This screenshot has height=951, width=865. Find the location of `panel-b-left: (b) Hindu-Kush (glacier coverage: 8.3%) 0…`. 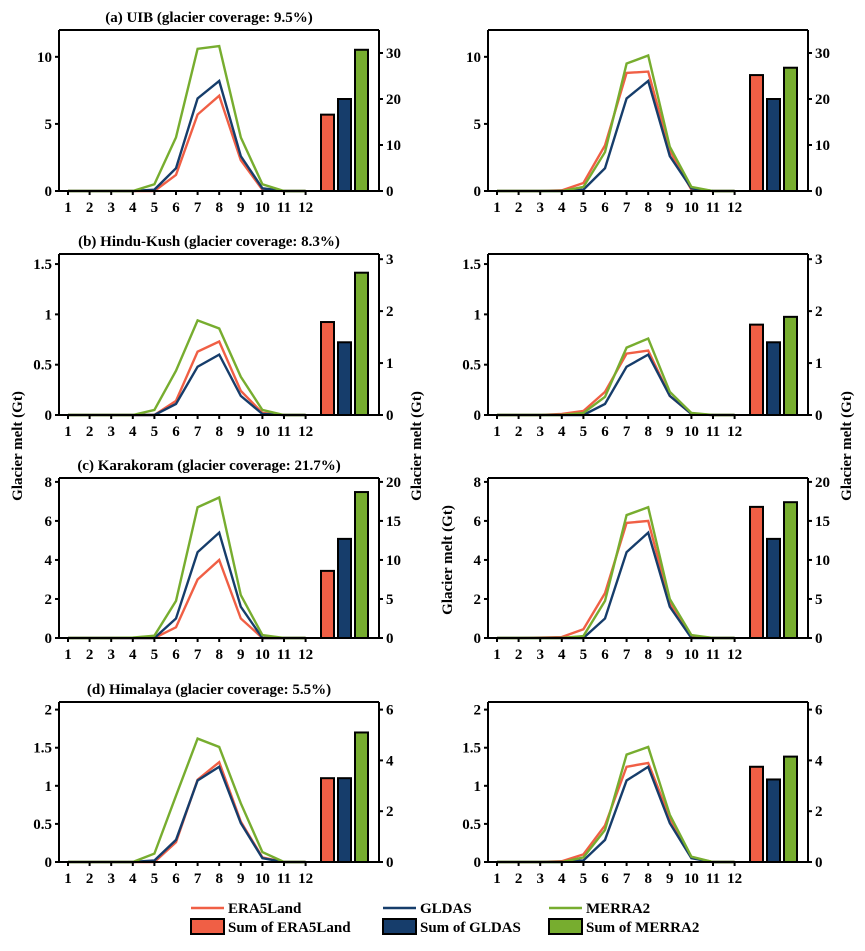

panel-b-left: (b) Hindu-Kush (glacier coverage: 8.3%) 0… is located at coordinates (213, 337).